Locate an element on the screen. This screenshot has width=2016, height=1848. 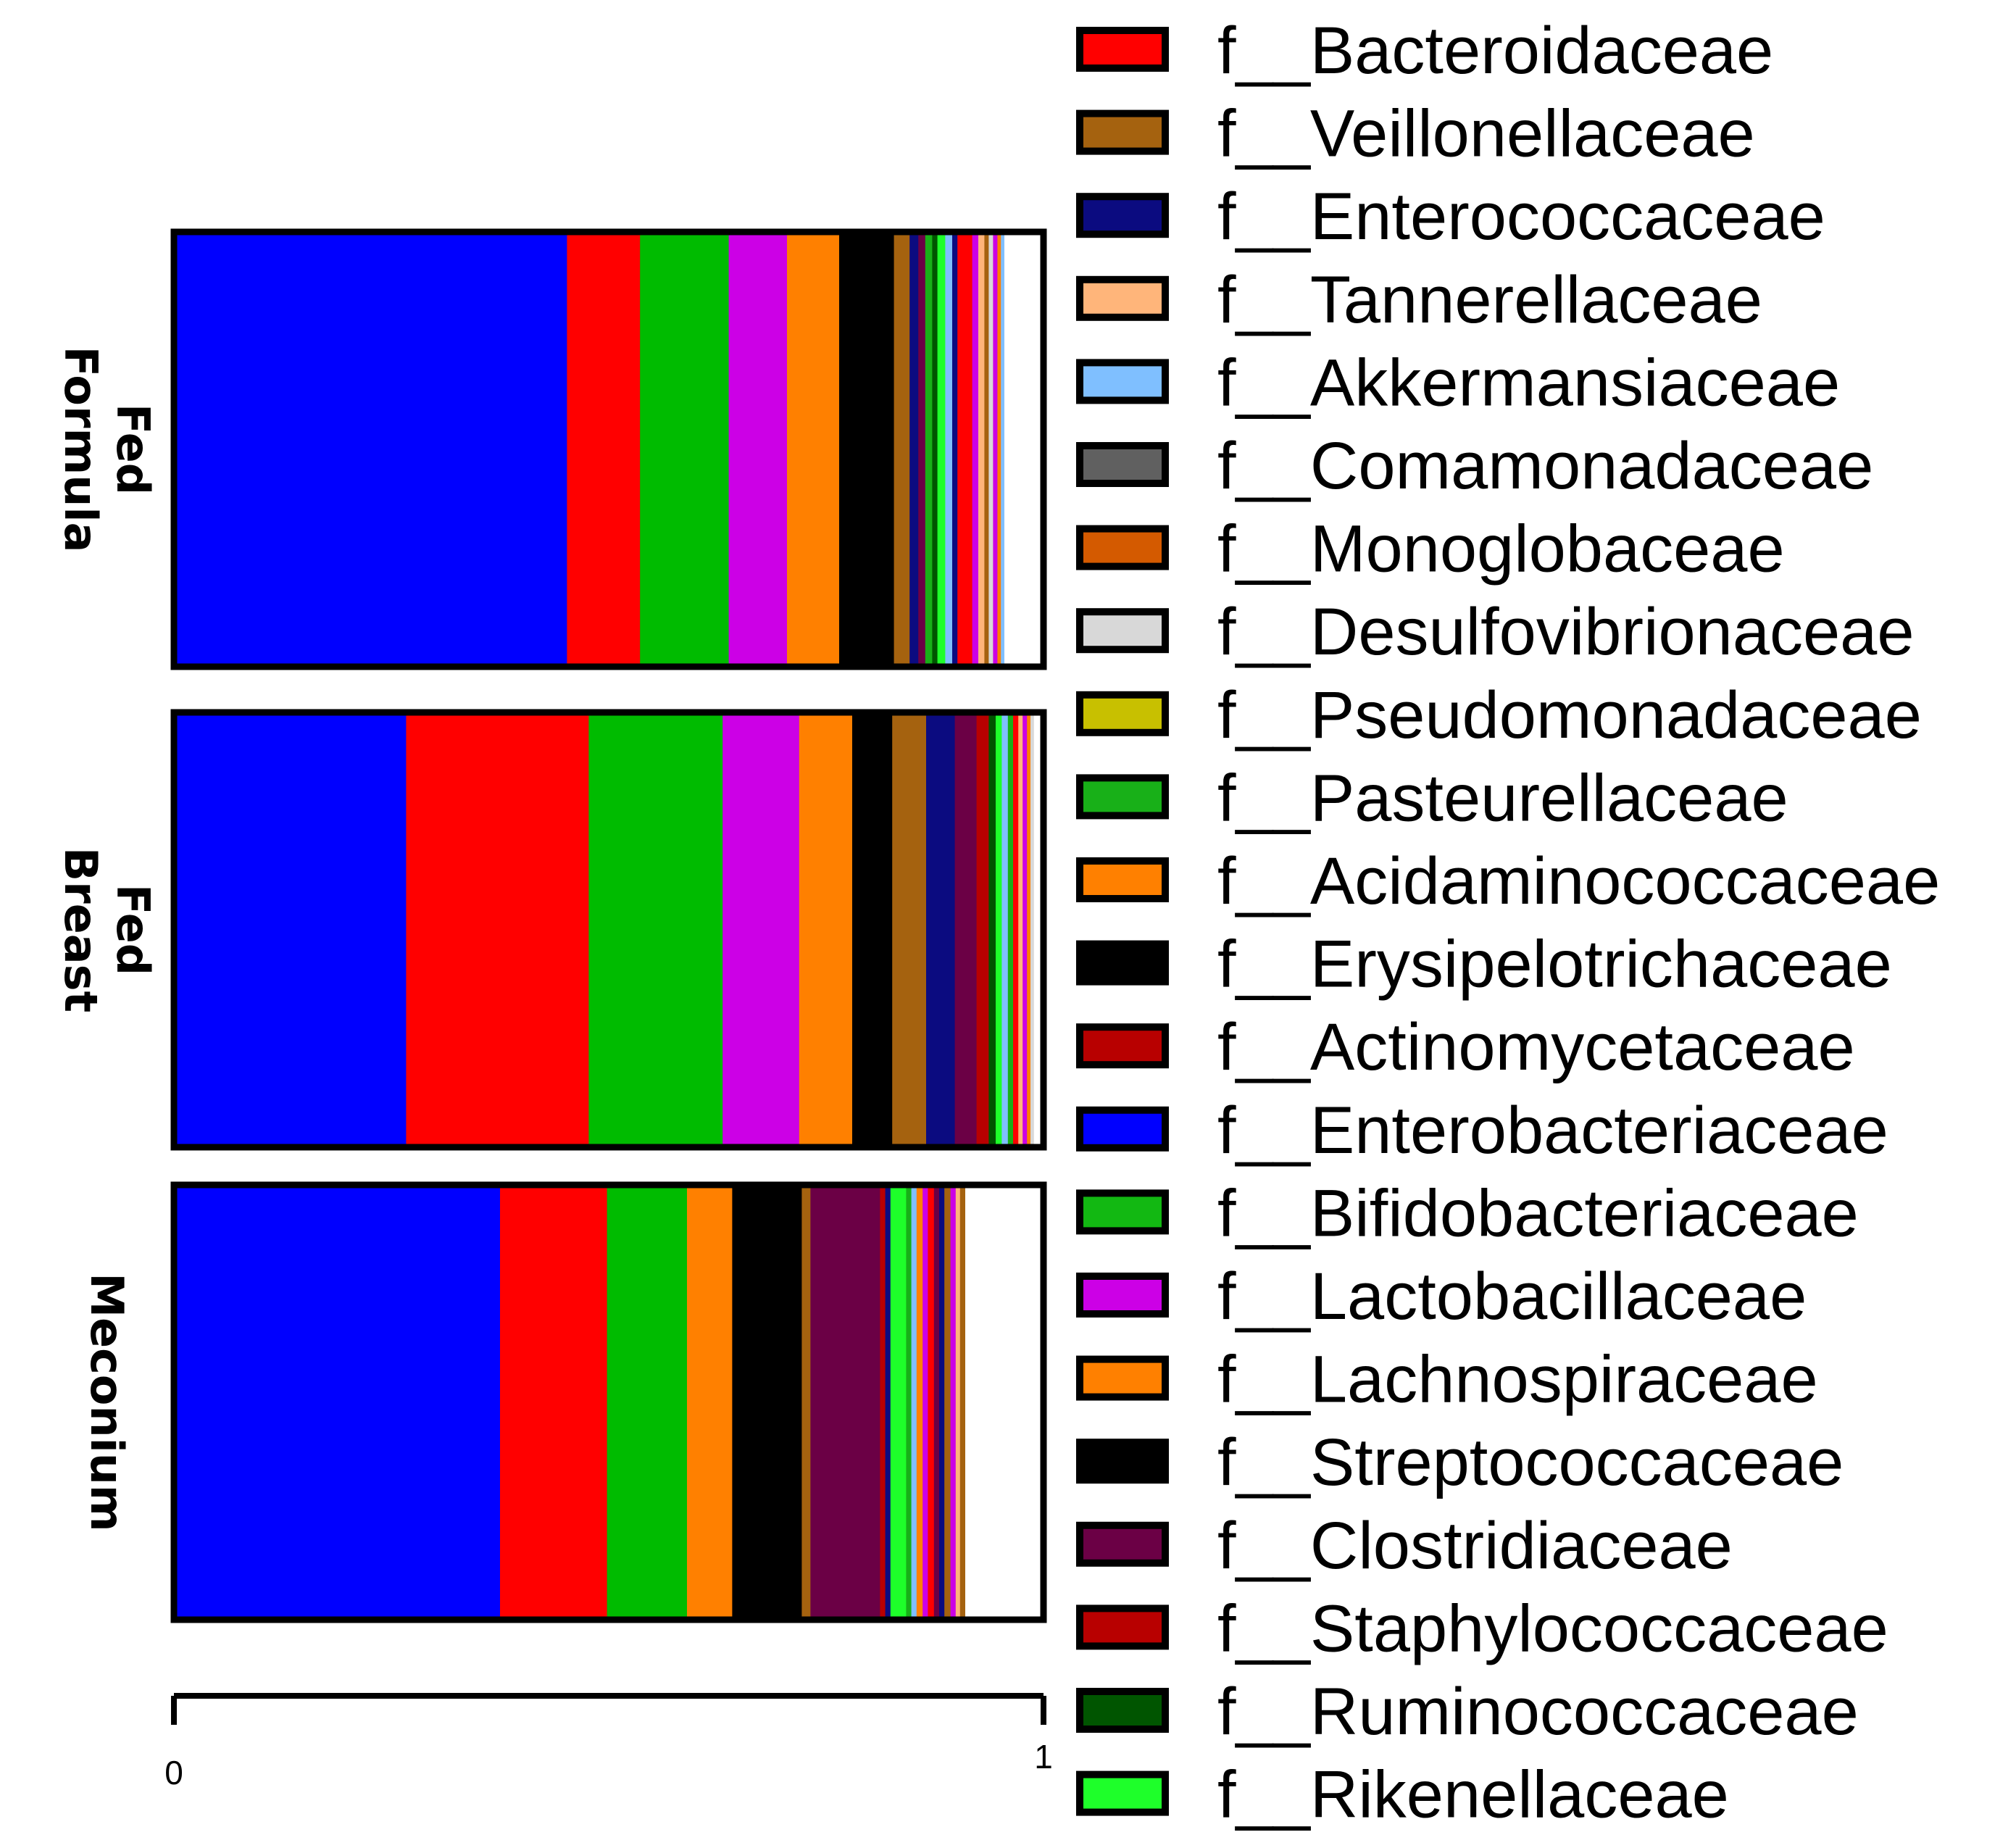
legend-label: f__Erysipelotrichaceae is located at coordinates (1554, 965).